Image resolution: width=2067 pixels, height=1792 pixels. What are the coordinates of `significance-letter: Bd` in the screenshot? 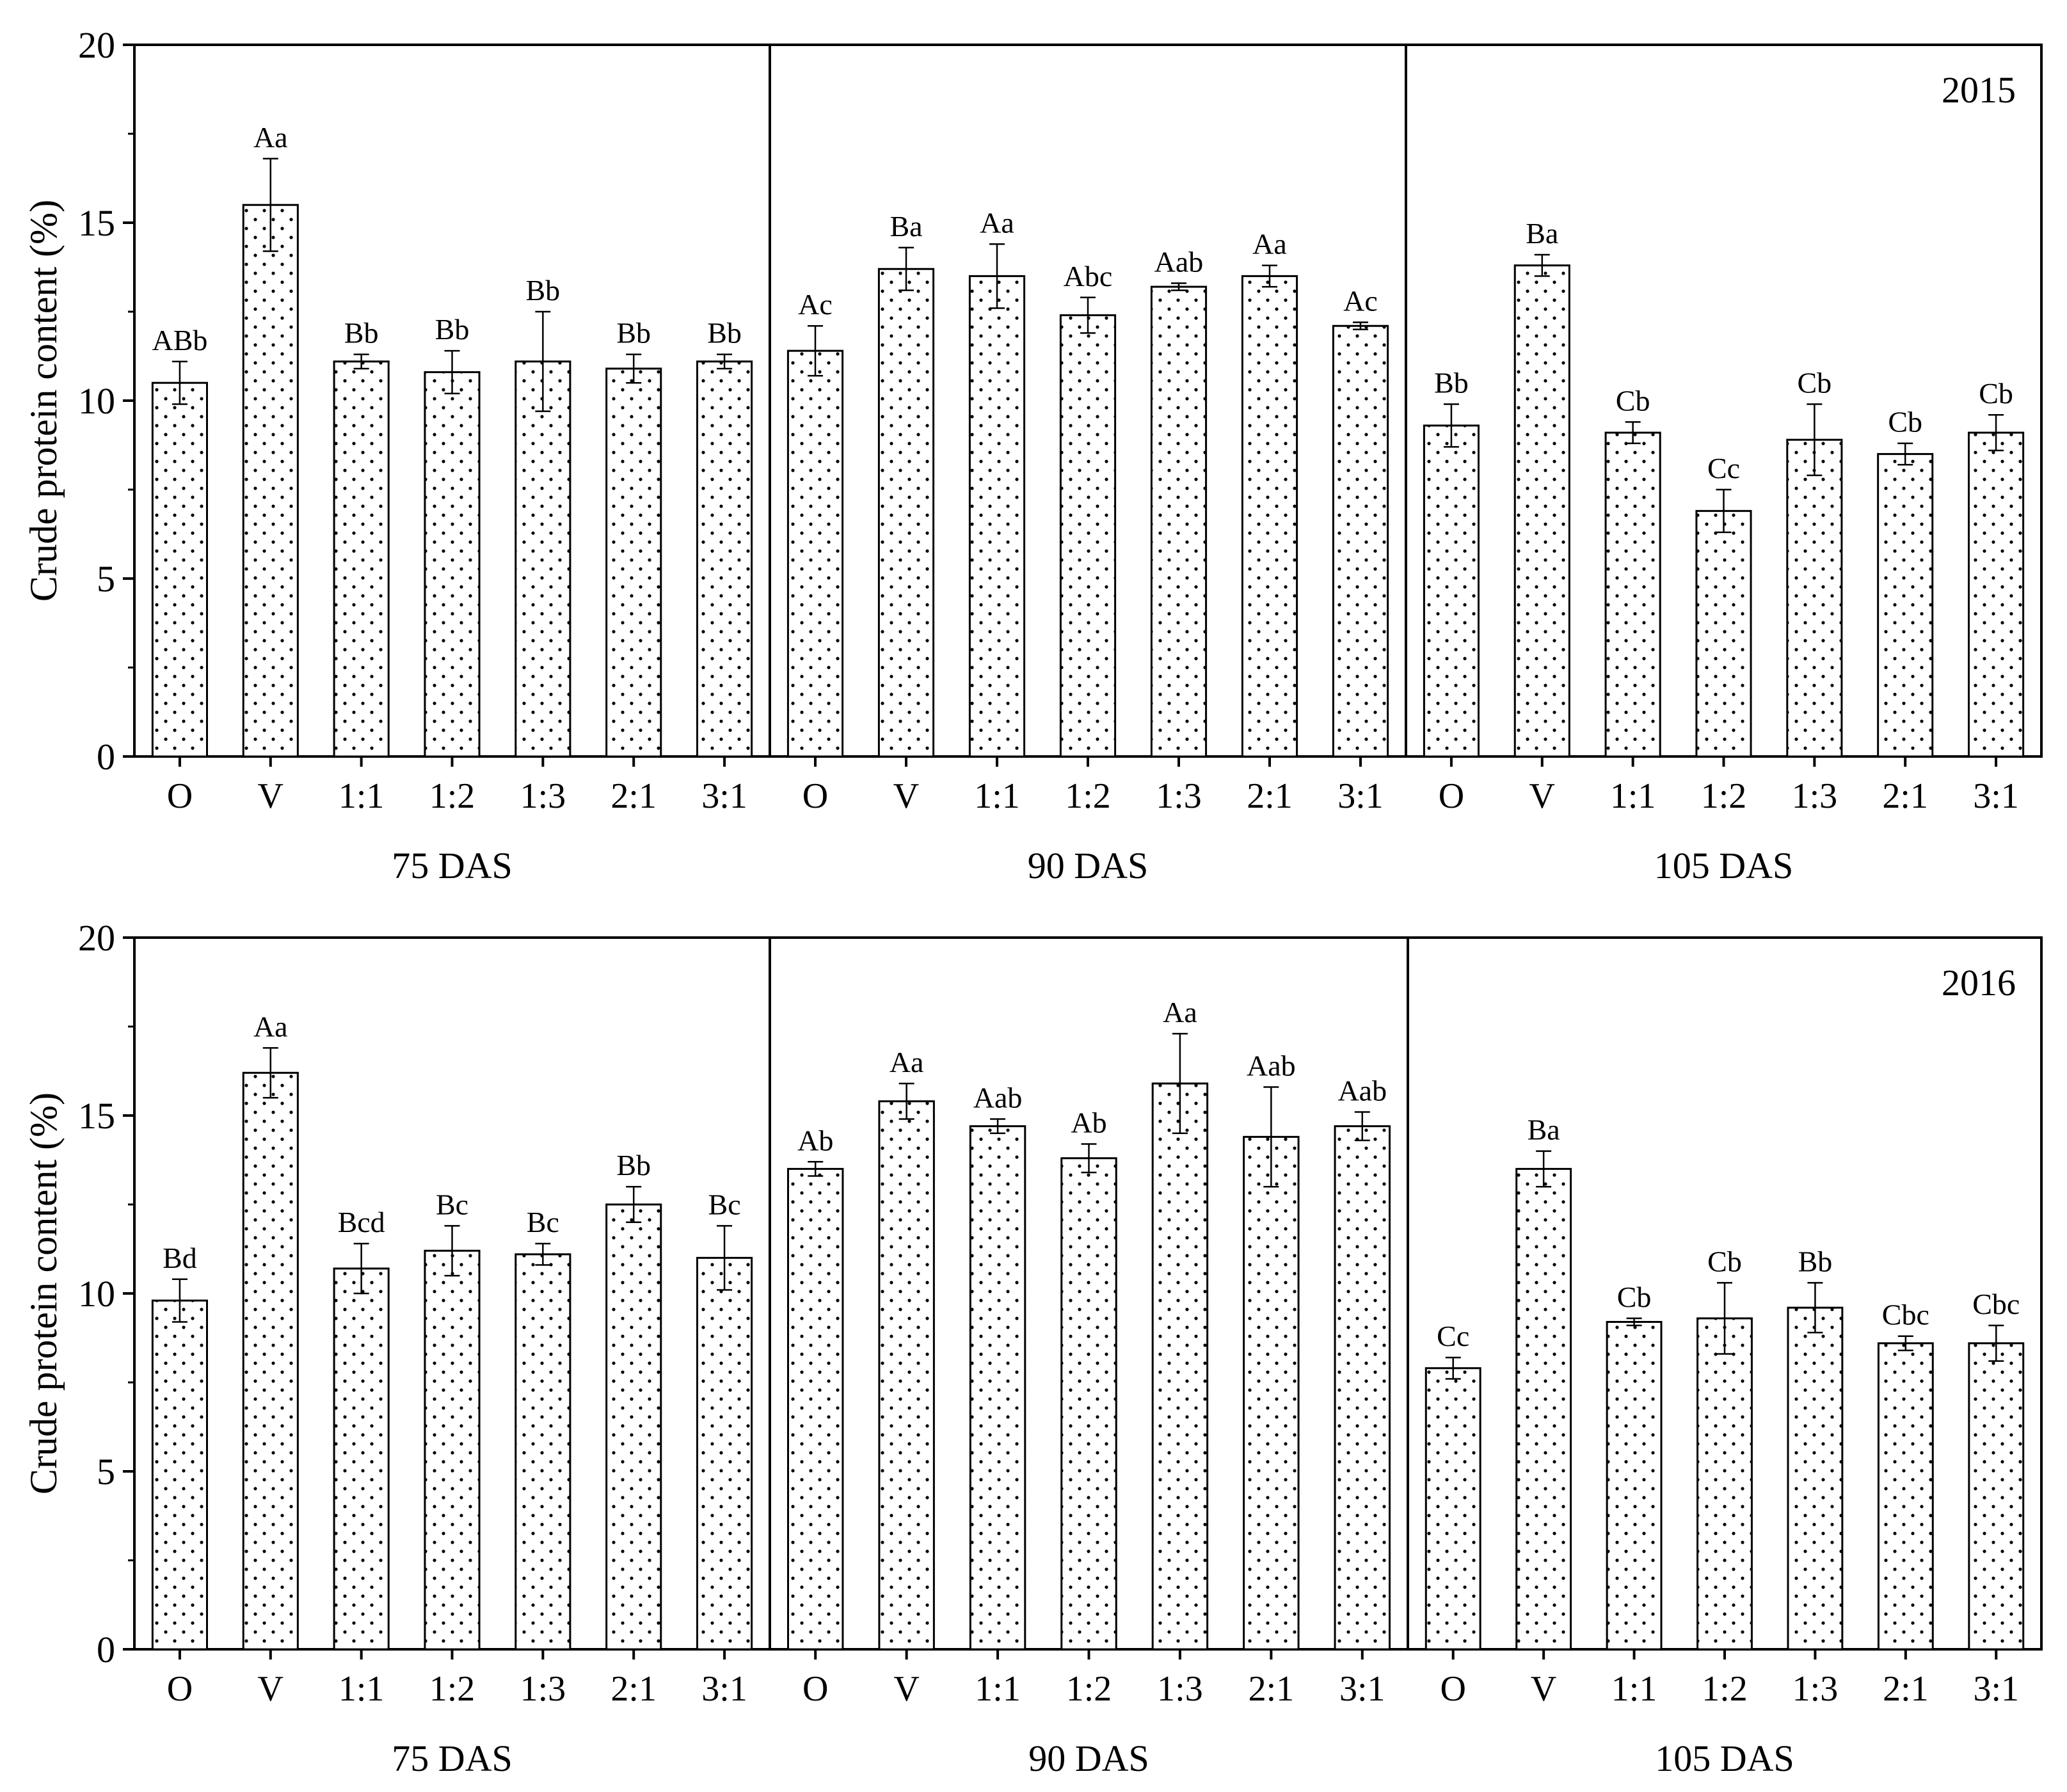 It's located at (180, 1258).